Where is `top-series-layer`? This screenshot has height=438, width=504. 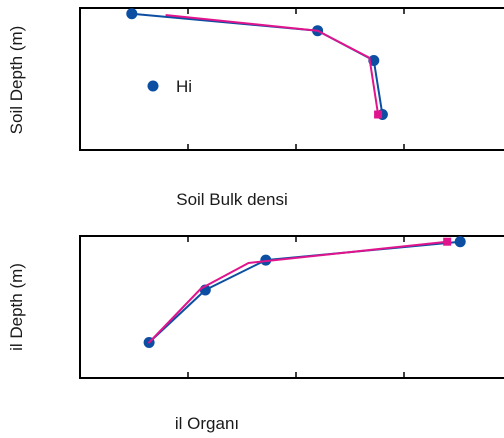
top-series-layer is located at coordinates (257, 64).